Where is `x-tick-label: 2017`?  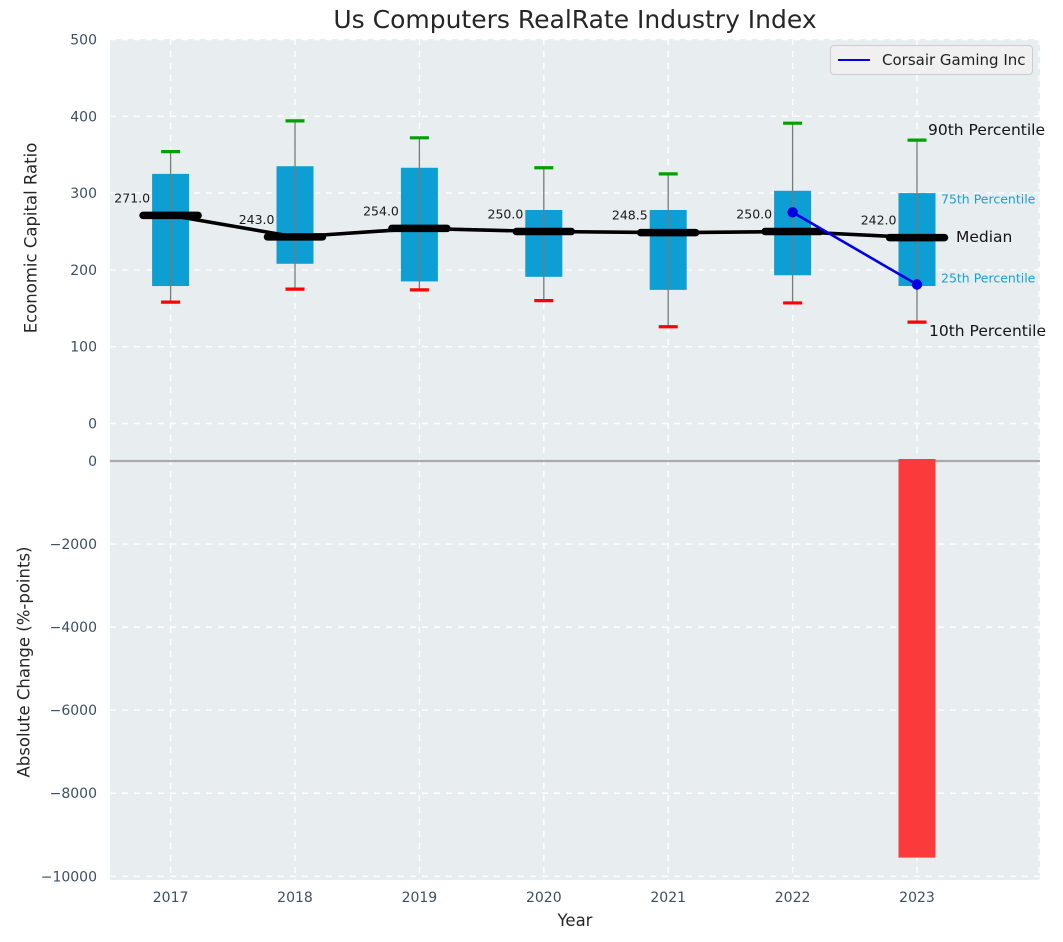
x-tick-label: 2017 is located at coordinates (171, 898).